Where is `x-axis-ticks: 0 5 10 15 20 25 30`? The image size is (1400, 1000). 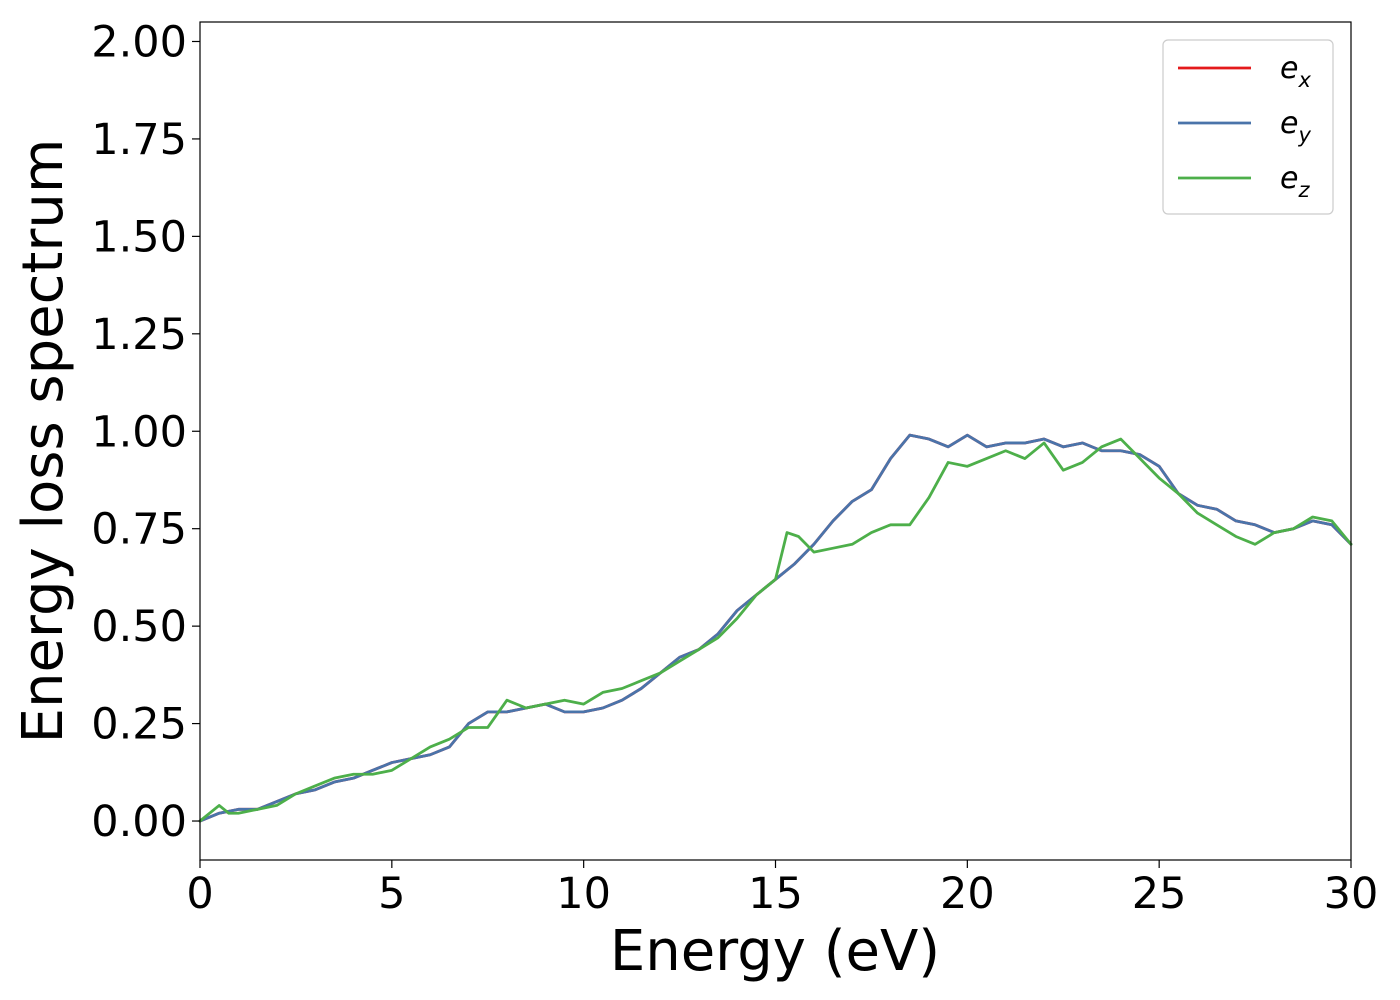
x-axis-ticks: 0 5 10 15 20 25 30 is located at coordinates (782, 889).